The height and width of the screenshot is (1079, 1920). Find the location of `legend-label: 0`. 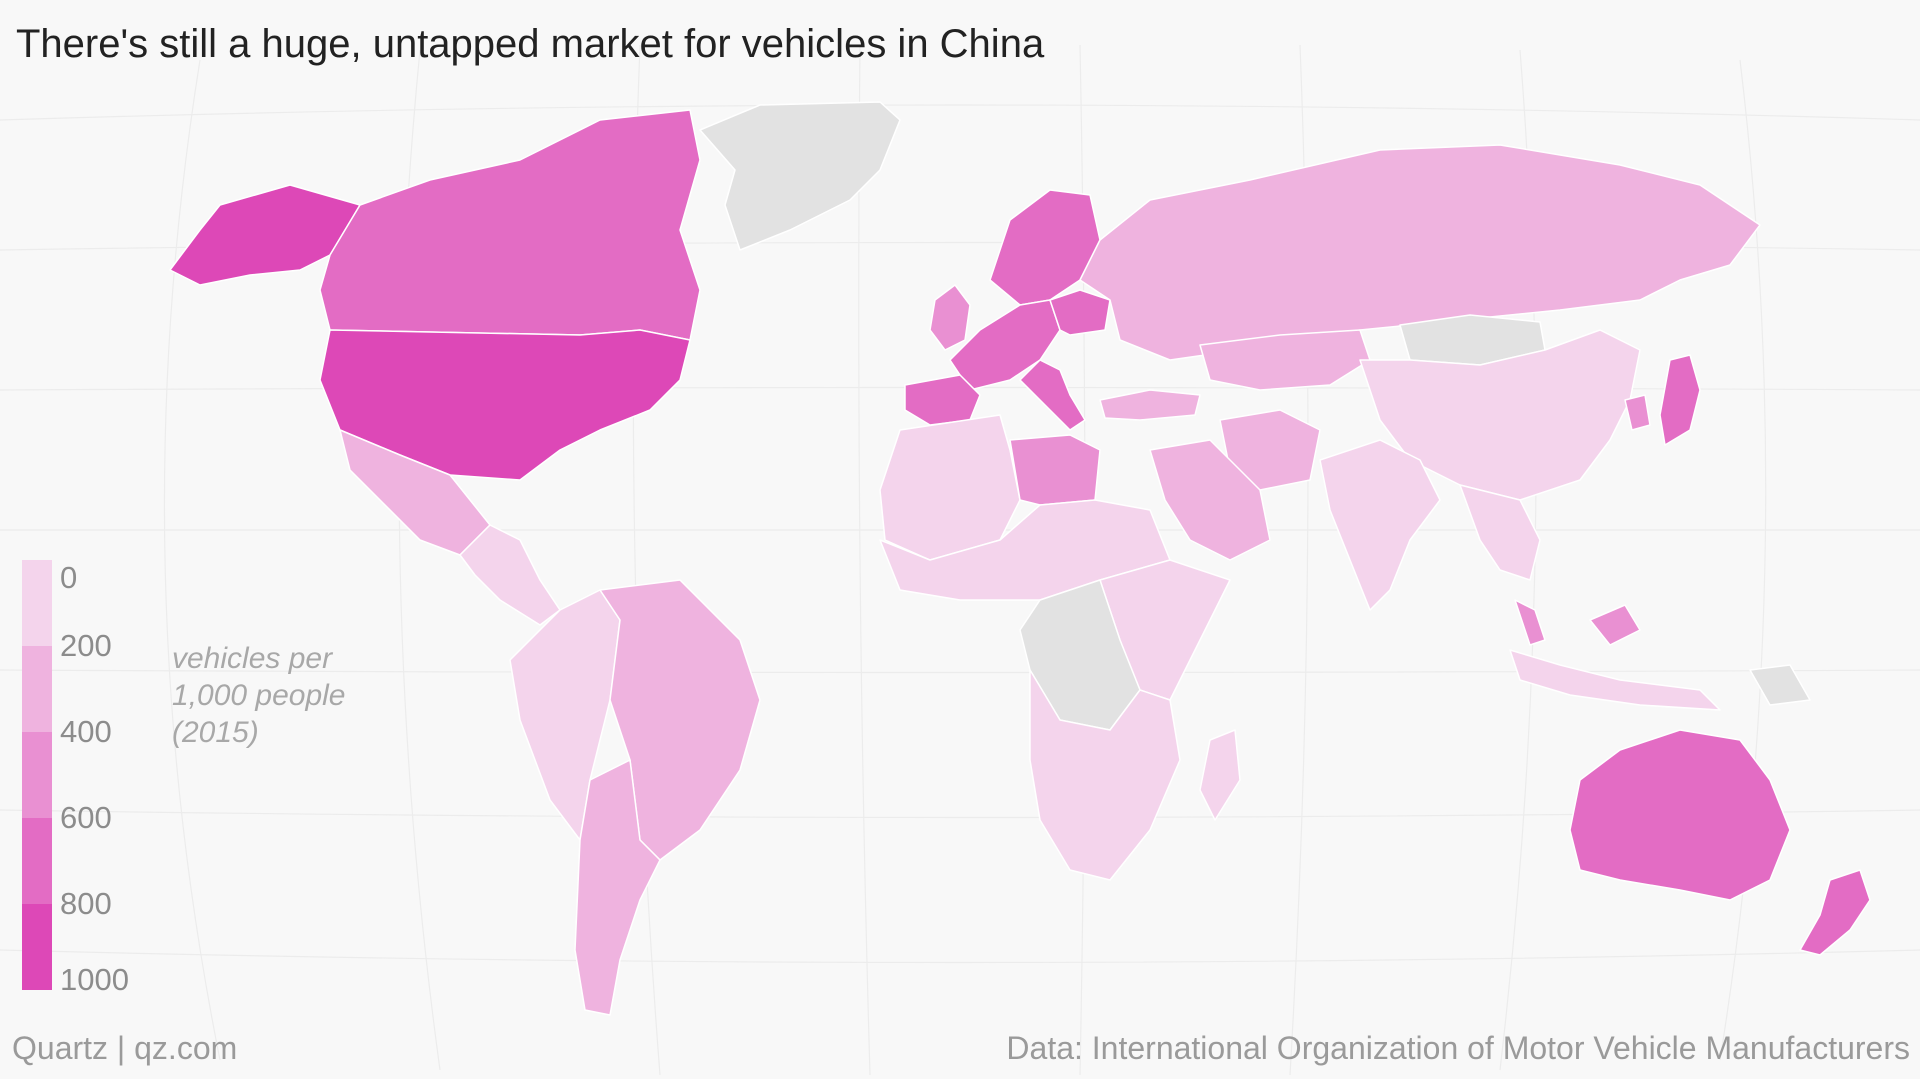

legend-label: 0 is located at coordinates (69, 577).